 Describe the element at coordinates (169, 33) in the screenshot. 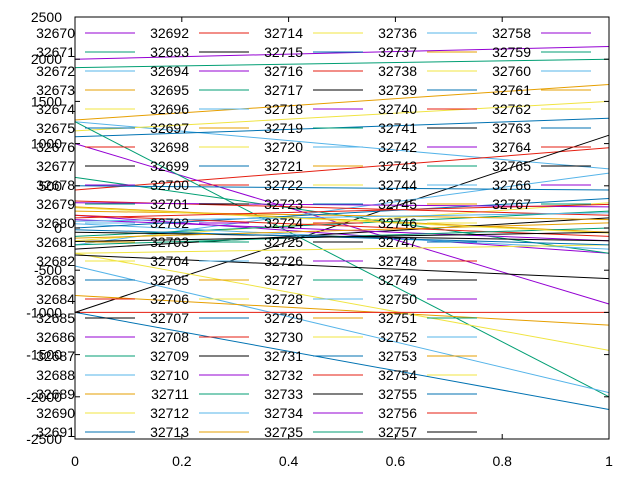

I see `legend-label: 32692` at that location.